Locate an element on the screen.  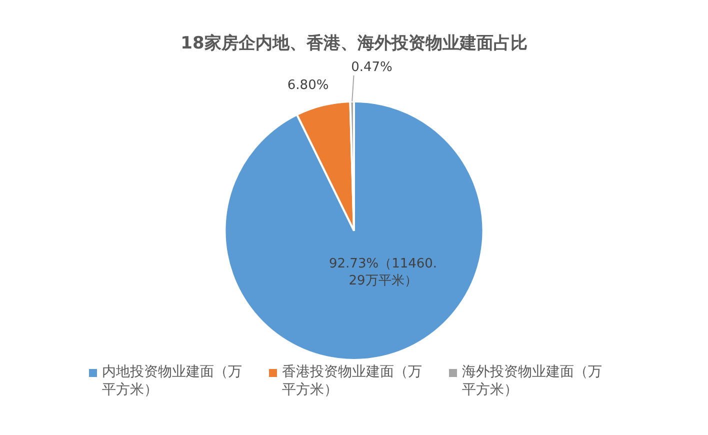
data-label: 0.47% is located at coordinates (371, 67).